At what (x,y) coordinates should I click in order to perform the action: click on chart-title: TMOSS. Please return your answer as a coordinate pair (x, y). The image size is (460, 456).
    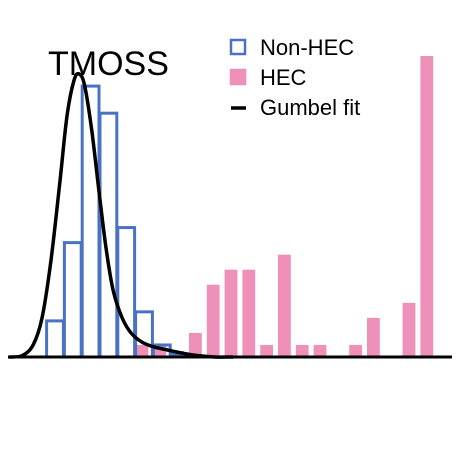
    Looking at the image, I should click on (108, 64).